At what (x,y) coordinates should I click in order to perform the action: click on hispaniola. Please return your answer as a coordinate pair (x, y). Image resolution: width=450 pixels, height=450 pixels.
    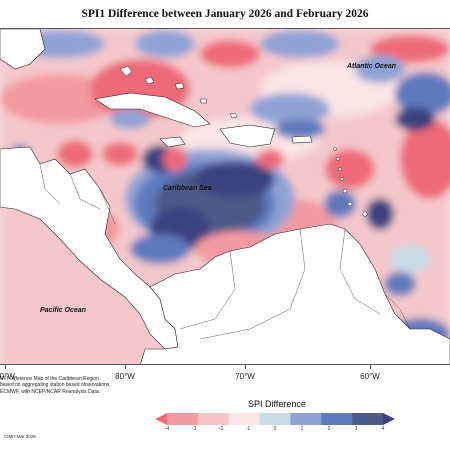
    Looking at the image, I should click on (247, 136).